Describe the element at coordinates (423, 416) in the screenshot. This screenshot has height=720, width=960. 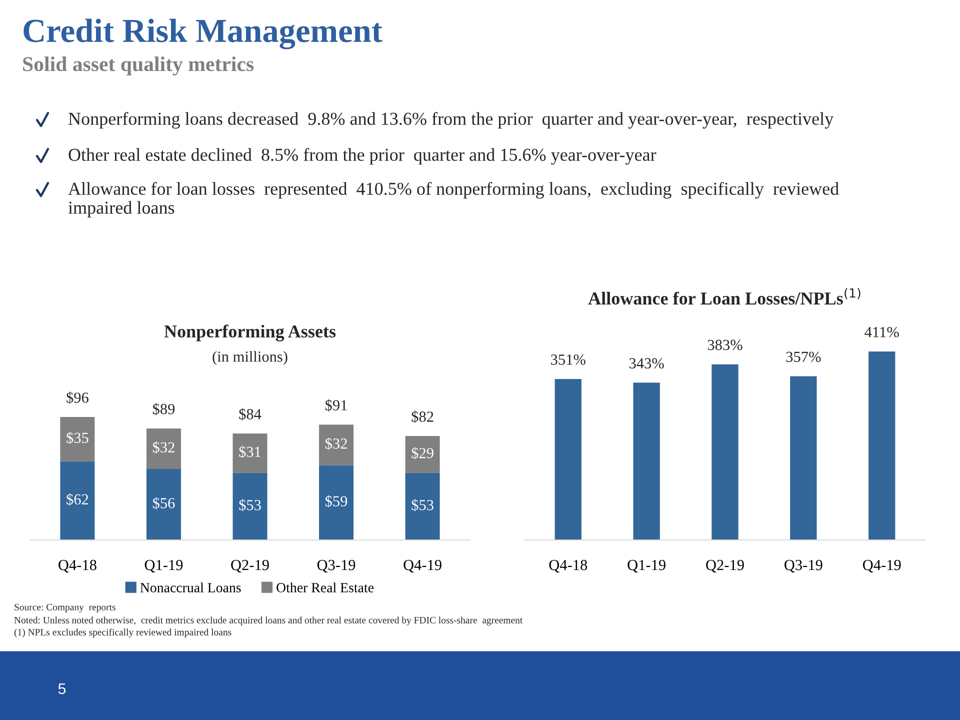
I see `total-label: $82` at that location.